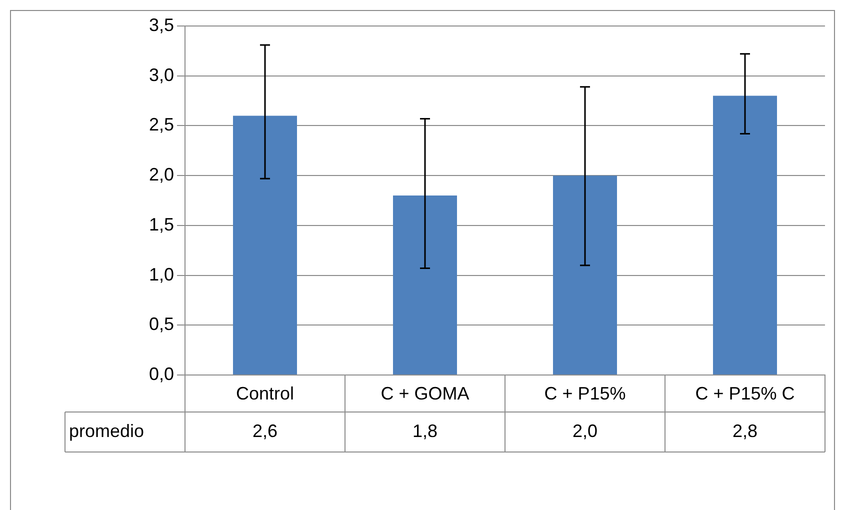 This screenshot has width=843, height=510. I want to click on y-tick-label: 2,5, so click(161, 124).